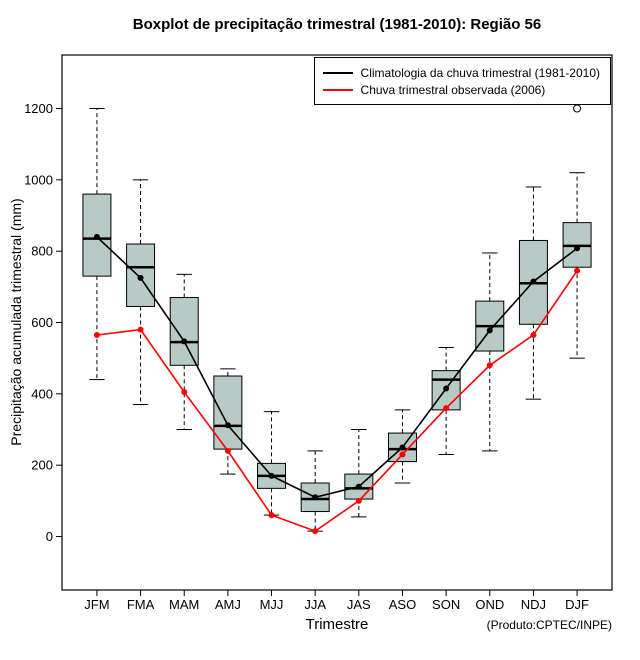 The image size is (640, 660). I want to click on y-axis-label: Precipitação acumulada trimestral (mm), so click(16, 322).